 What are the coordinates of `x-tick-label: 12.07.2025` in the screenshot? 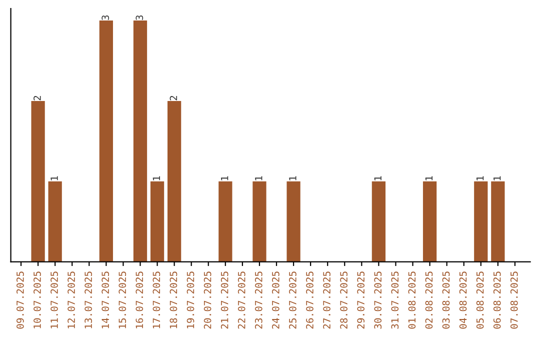 It's located at (71, 300).